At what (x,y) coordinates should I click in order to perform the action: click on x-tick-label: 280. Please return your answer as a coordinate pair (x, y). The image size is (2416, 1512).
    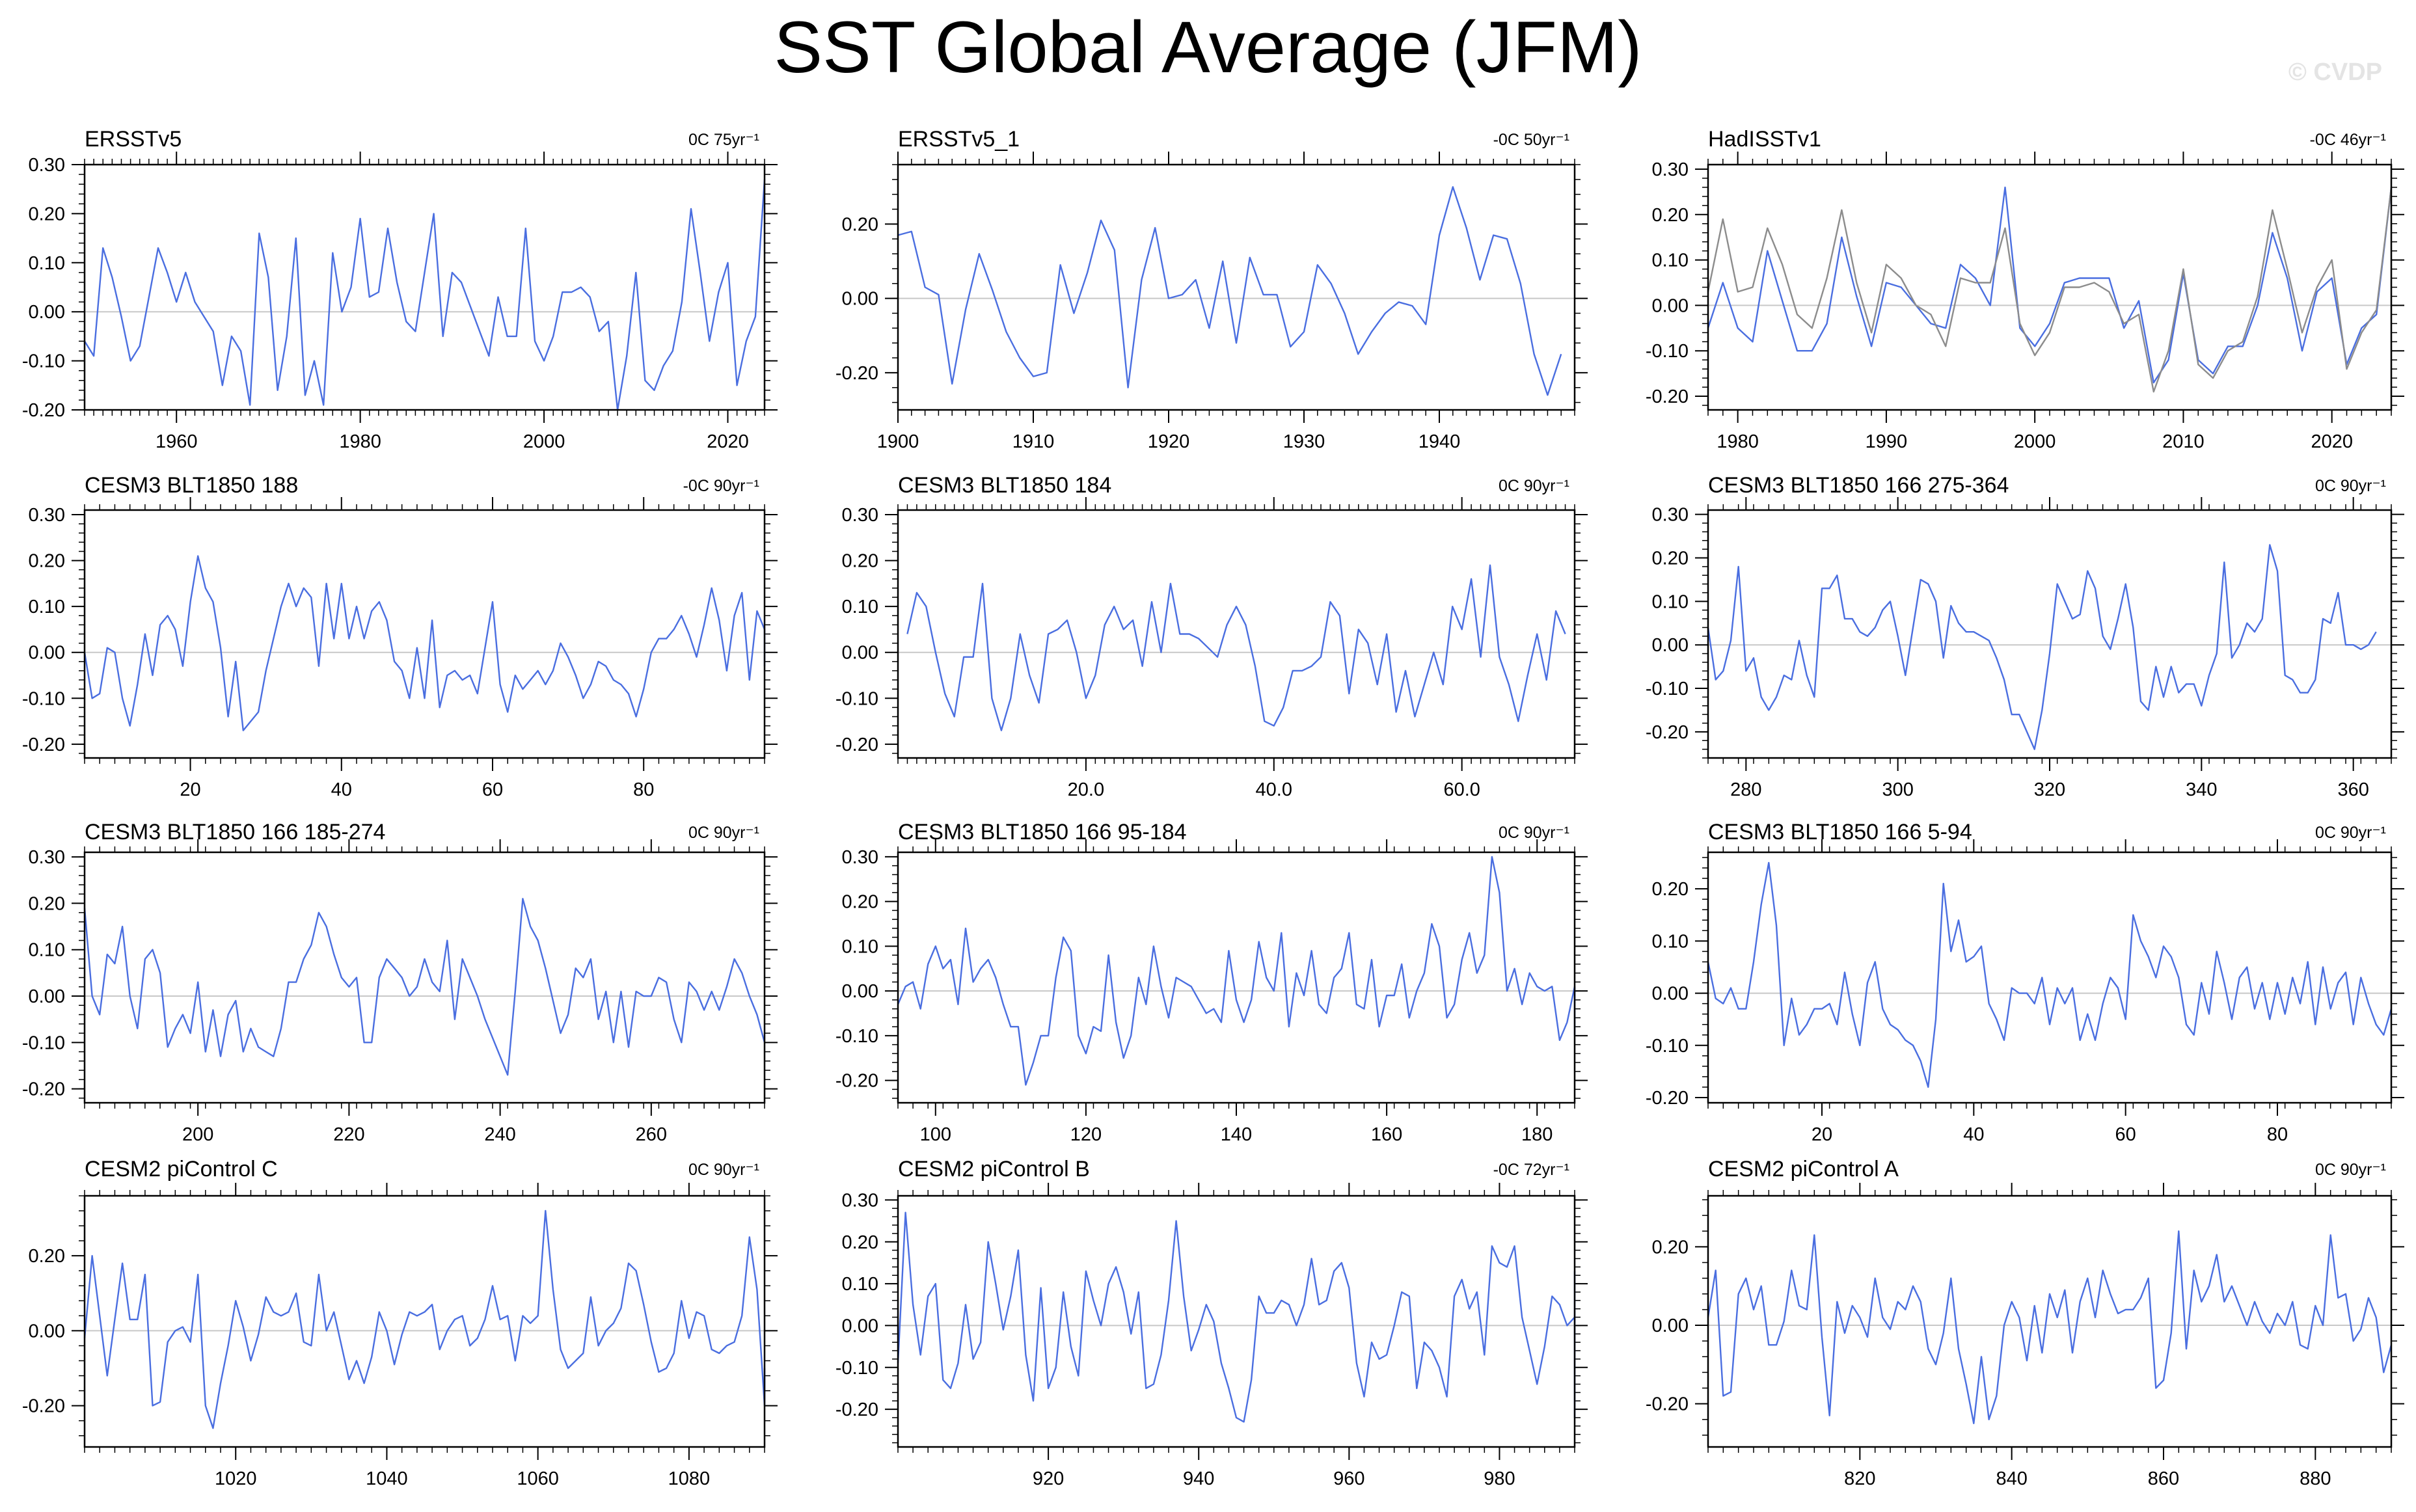
    Looking at the image, I should click on (1745, 789).